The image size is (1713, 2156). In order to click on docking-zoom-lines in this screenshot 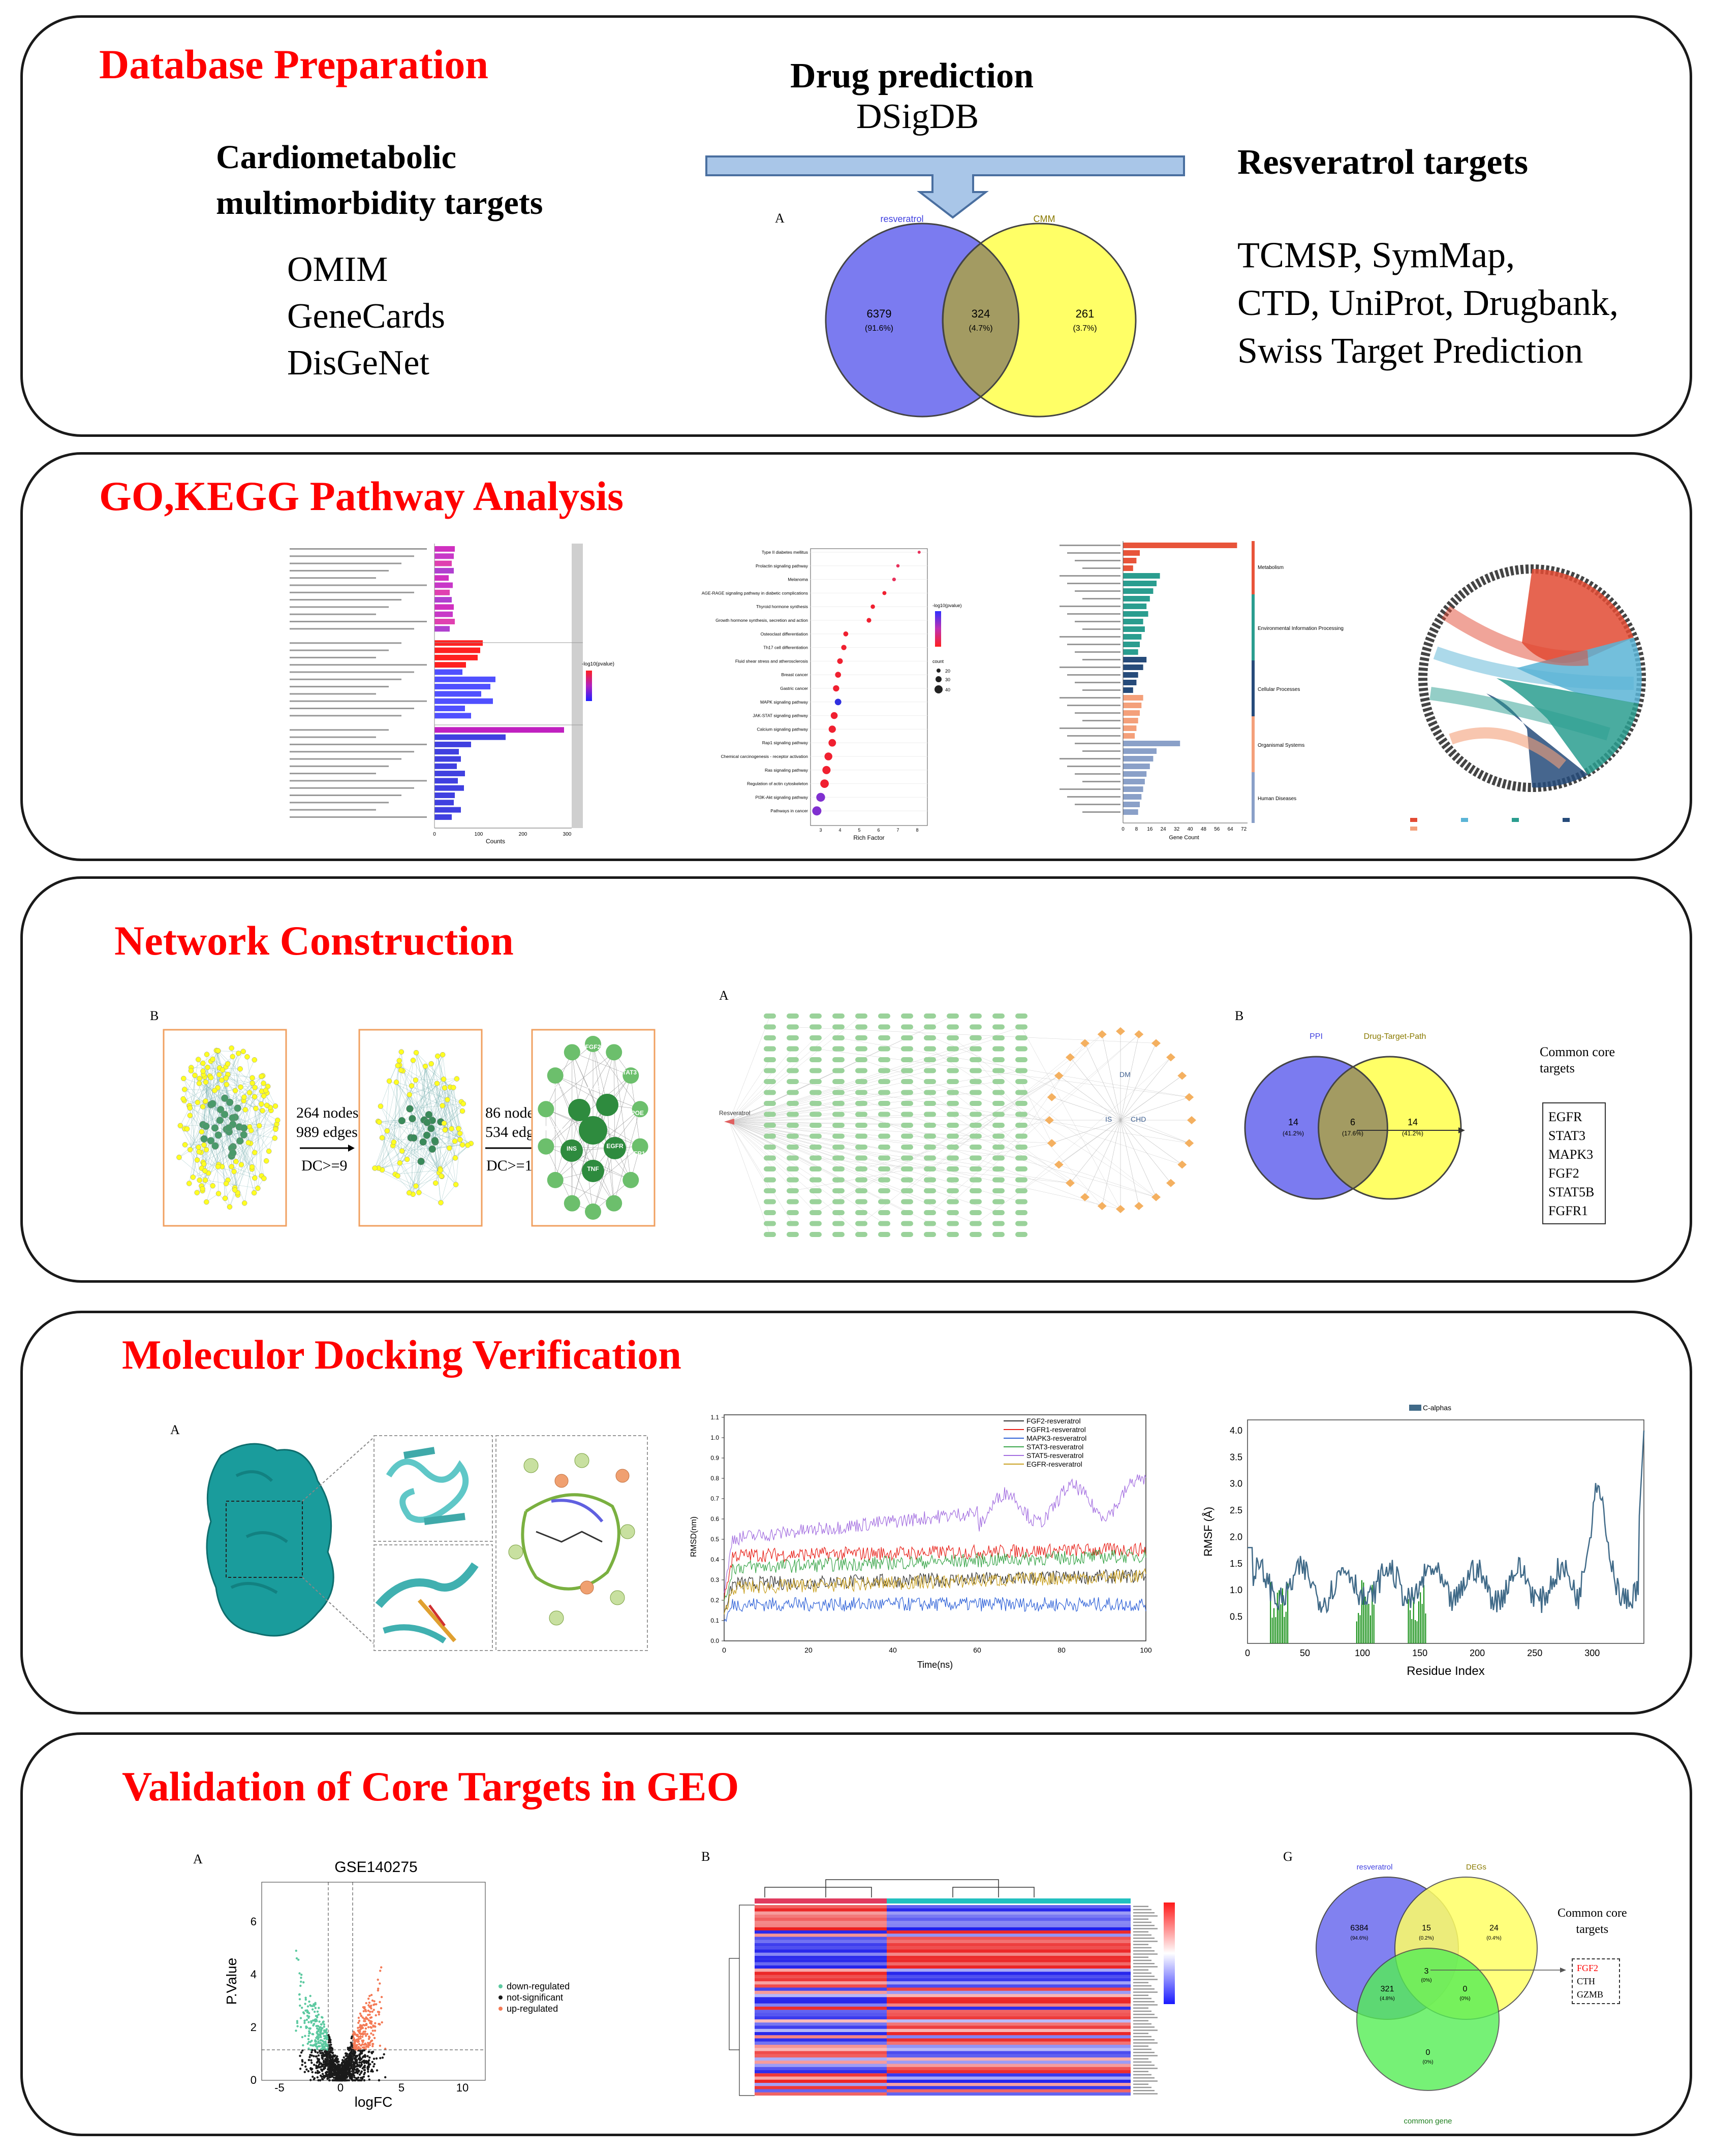, I will do `click(338, 1540)`.